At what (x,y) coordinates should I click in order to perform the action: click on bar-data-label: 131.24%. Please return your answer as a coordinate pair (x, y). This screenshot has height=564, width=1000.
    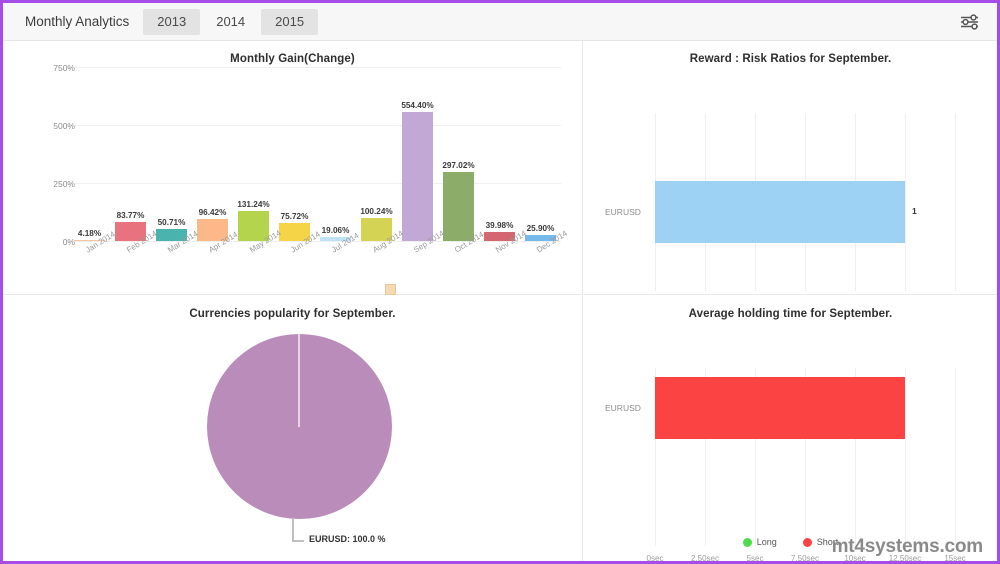
    Looking at the image, I should click on (253, 204).